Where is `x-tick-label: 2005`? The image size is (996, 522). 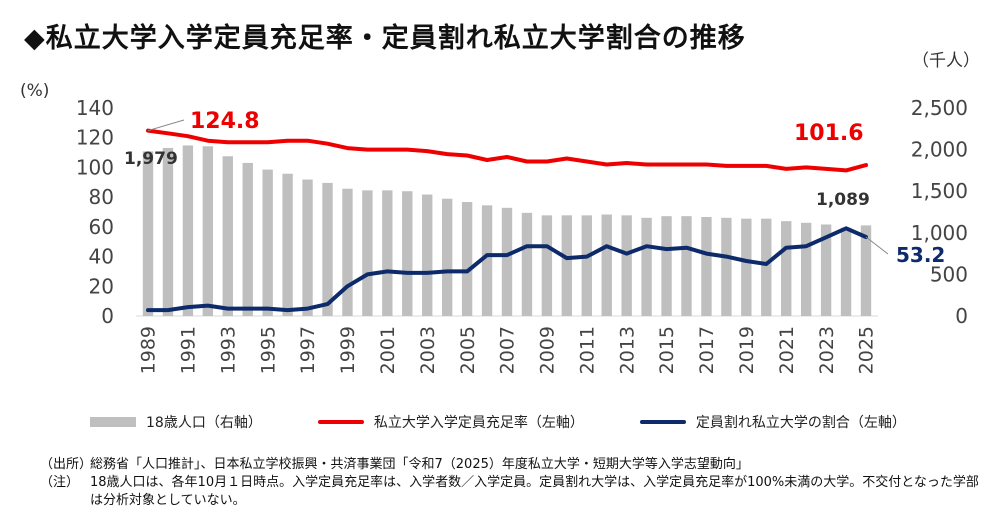
x-tick-label: 2005 is located at coordinates (468, 350).